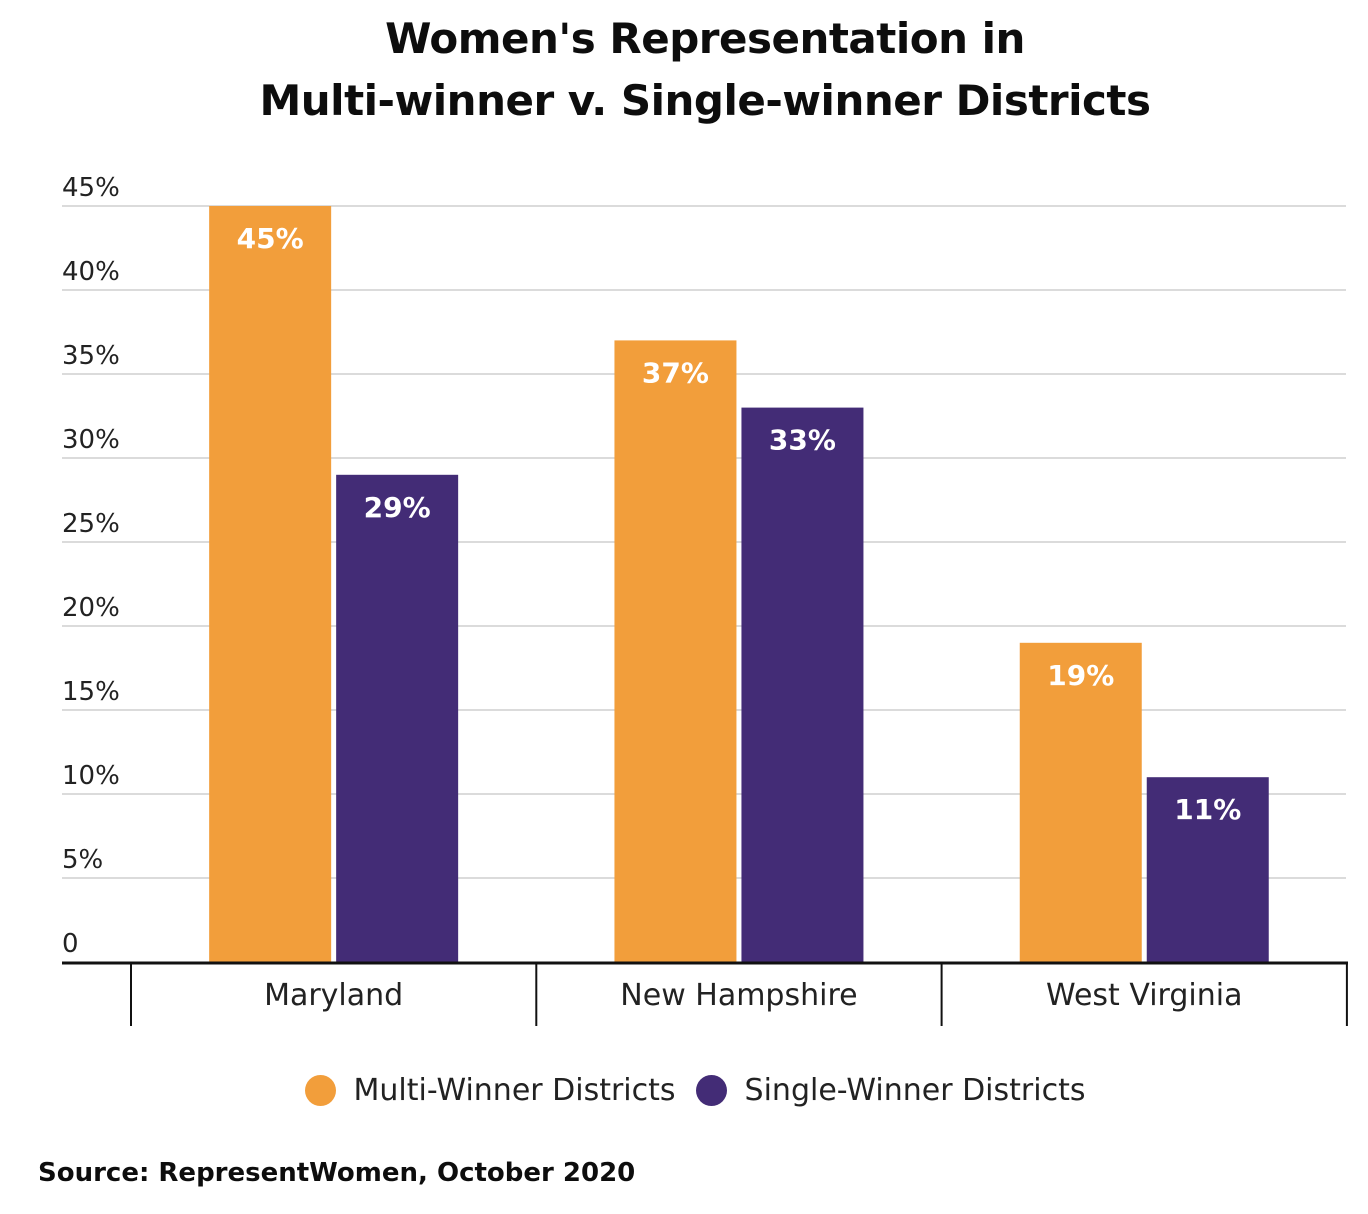 Image resolution: width=1368 pixels, height=1214 pixels. What do you see at coordinates (915, 1090) in the screenshot?
I see `legend-label-single-winner: Single-Winner Districts` at bounding box center [915, 1090].